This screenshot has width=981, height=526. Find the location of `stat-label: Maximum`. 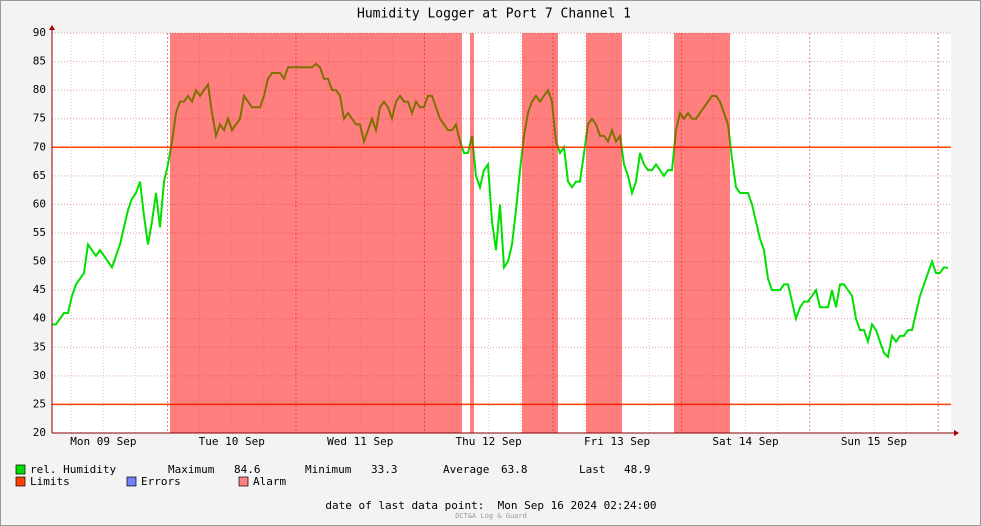

stat-label: Maximum is located at coordinates (191, 469).